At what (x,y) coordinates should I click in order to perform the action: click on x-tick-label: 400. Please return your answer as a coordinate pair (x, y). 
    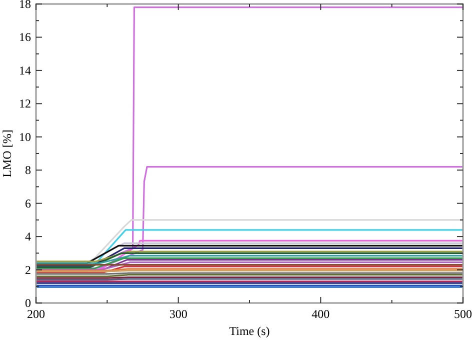
    Looking at the image, I should click on (321, 314).